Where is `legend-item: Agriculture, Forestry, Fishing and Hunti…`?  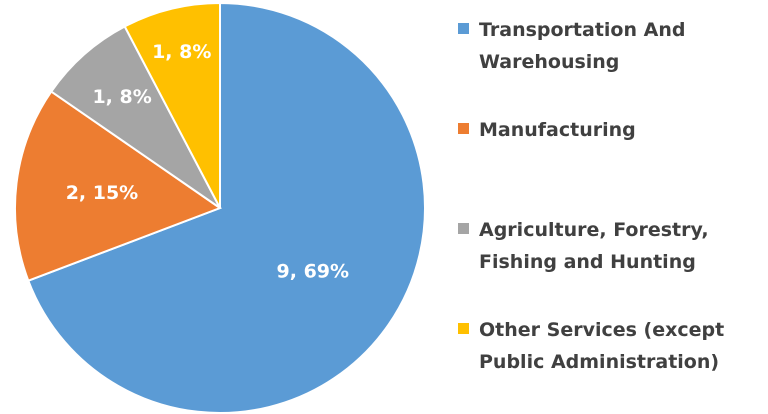 legend-item: Agriculture, Forestry, Fishing and Hunti… is located at coordinates (608, 246).